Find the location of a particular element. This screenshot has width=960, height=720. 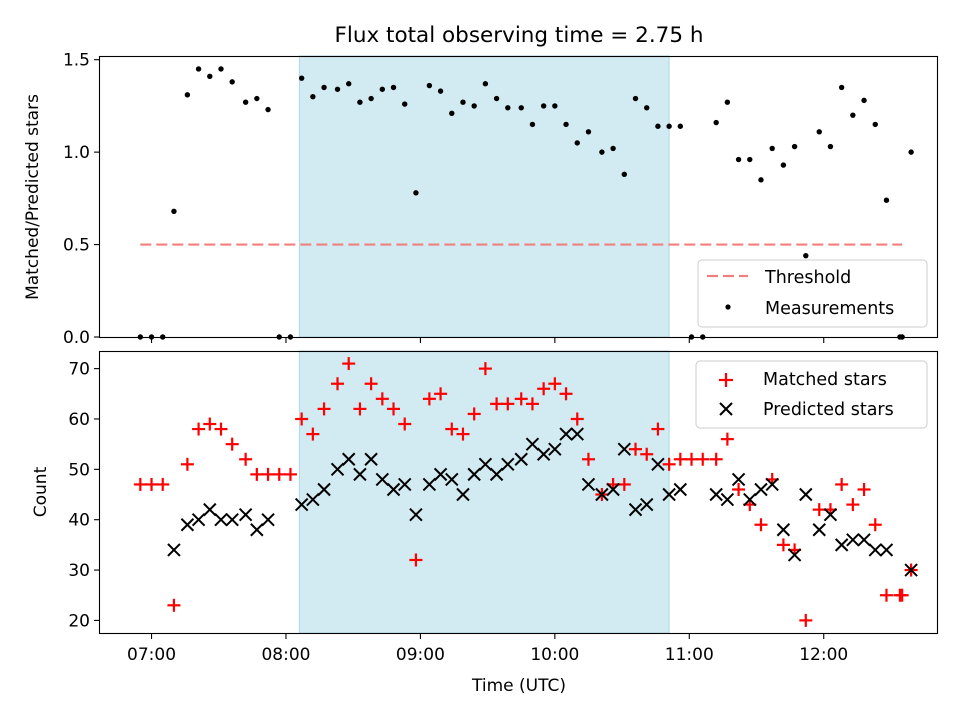

x-tick-label: 08:00 is located at coordinates (285, 655).